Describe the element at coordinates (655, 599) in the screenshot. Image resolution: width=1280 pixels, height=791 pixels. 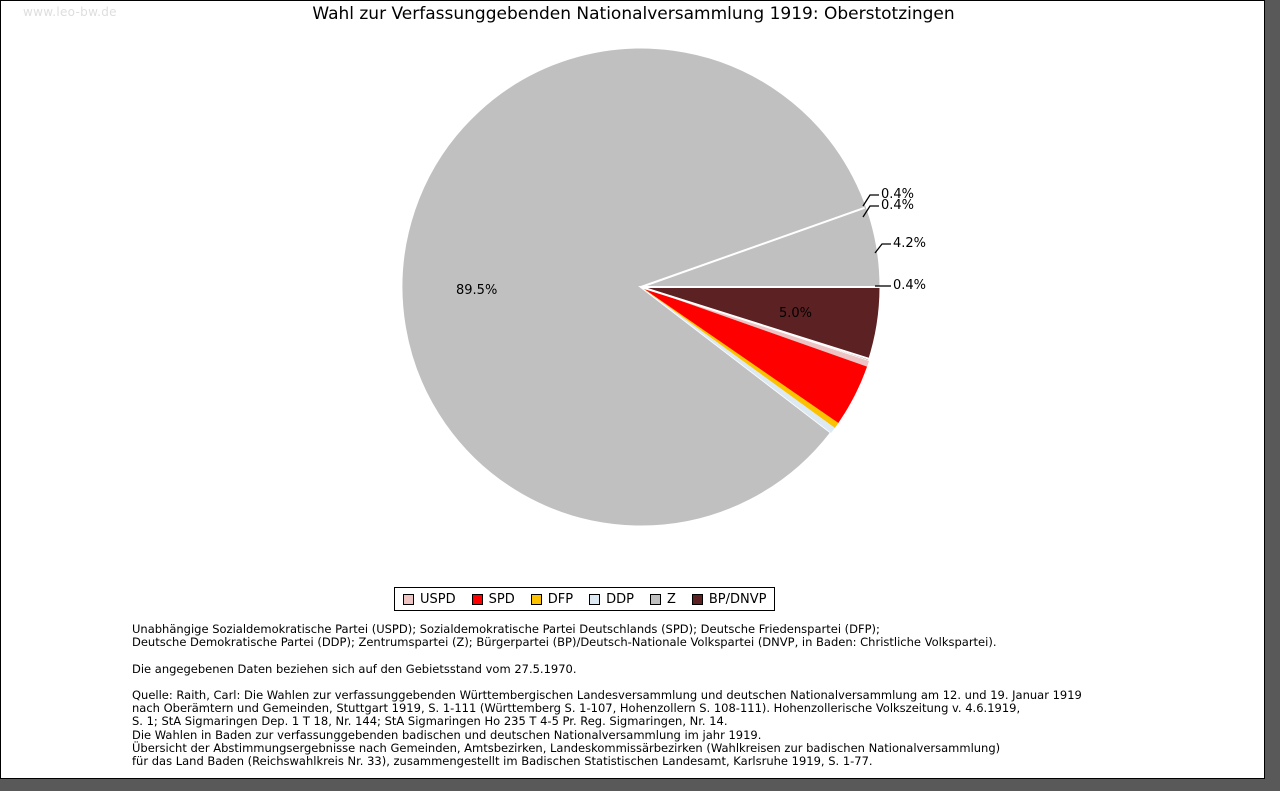
I see `legend-swatch-z` at that location.